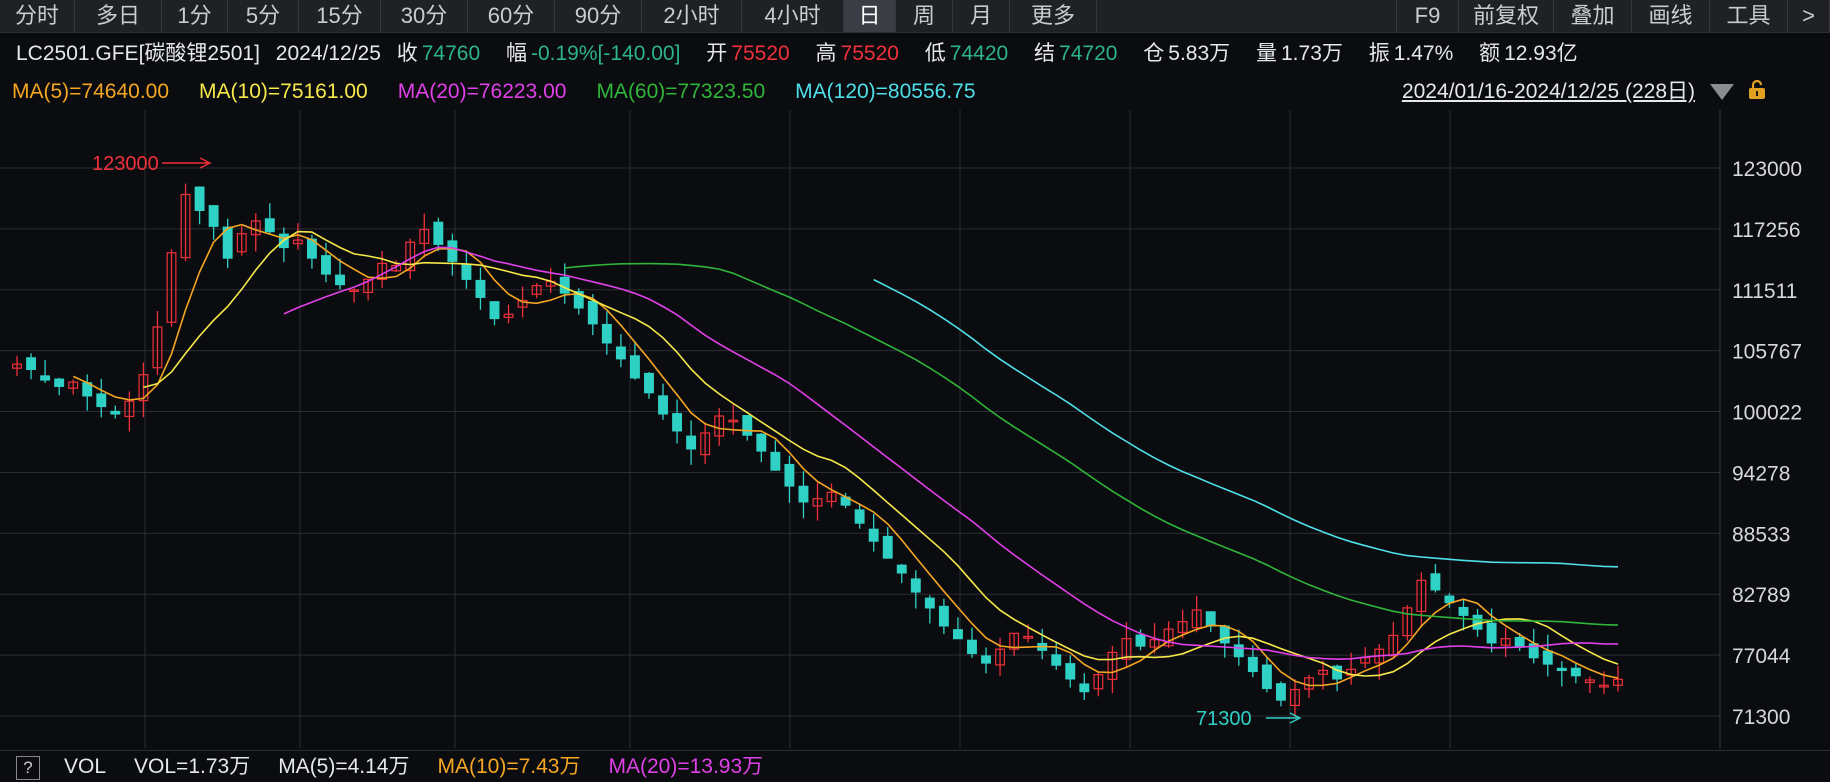 Image resolution: width=1830 pixels, height=782 pixels. Describe the element at coordinates (125, 164) in the screenshot. I see `high-annotation: 123000` at that location.